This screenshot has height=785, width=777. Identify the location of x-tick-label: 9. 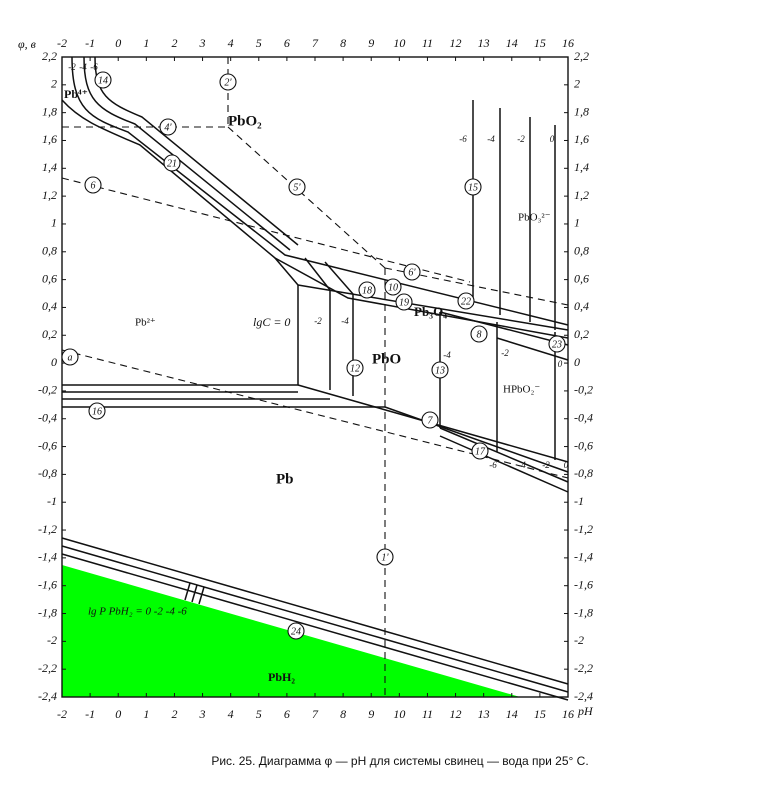
(371, 714).